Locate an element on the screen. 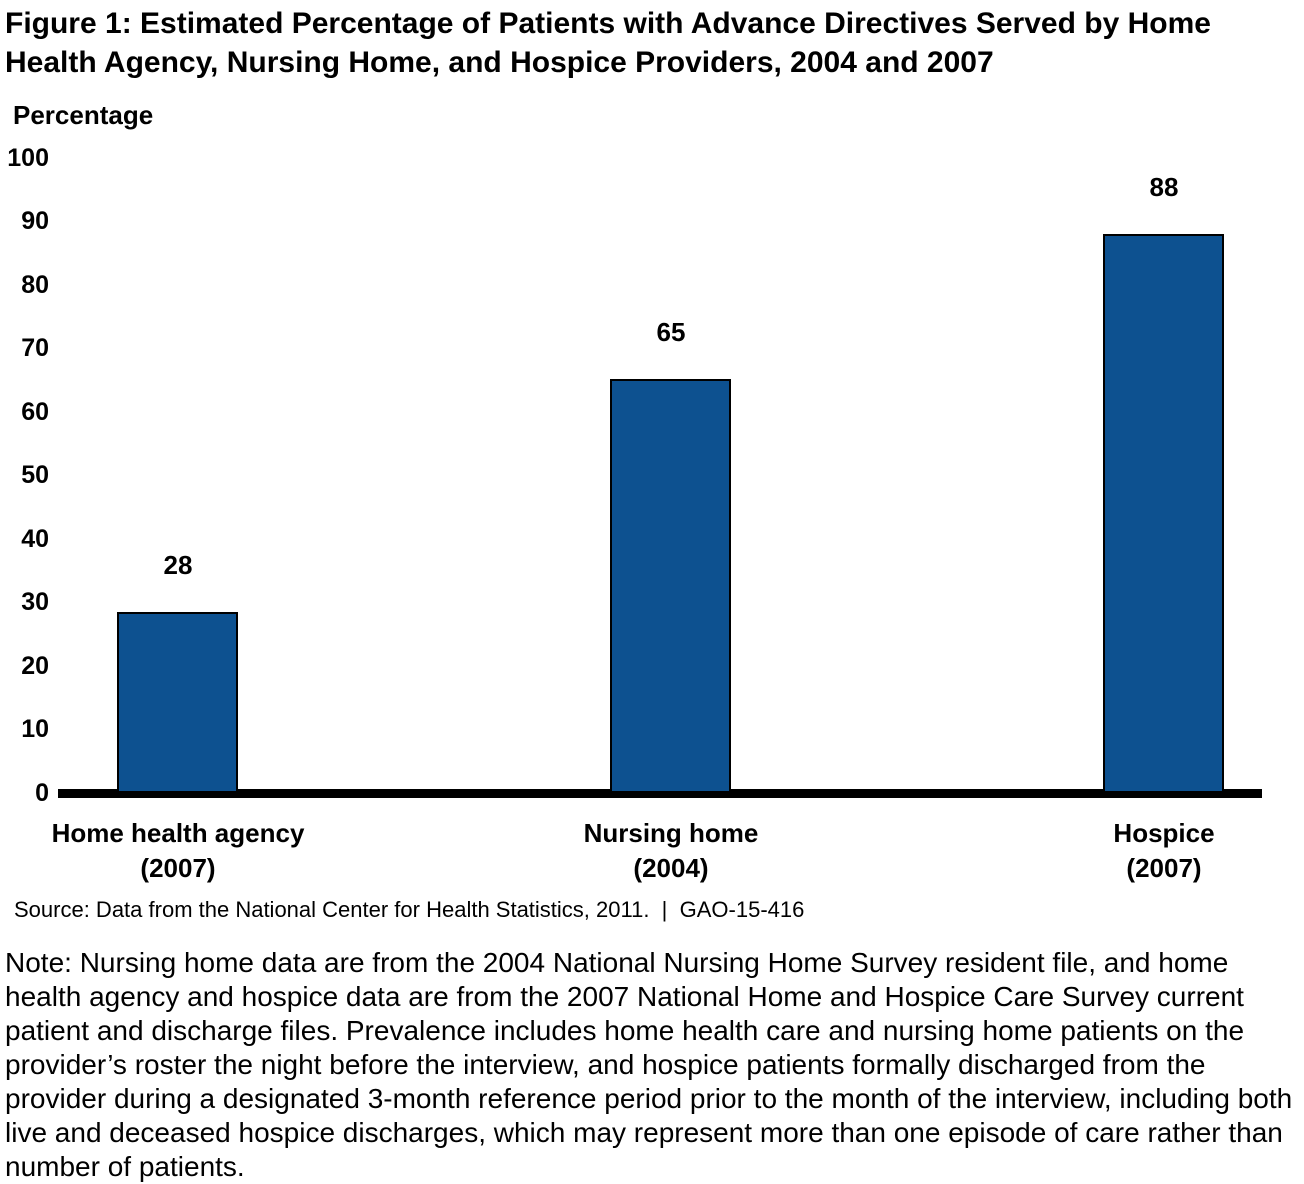 This screenshot has width=1304, height=1184. bar-value-label: 28 is located at coordinates (178, 565).